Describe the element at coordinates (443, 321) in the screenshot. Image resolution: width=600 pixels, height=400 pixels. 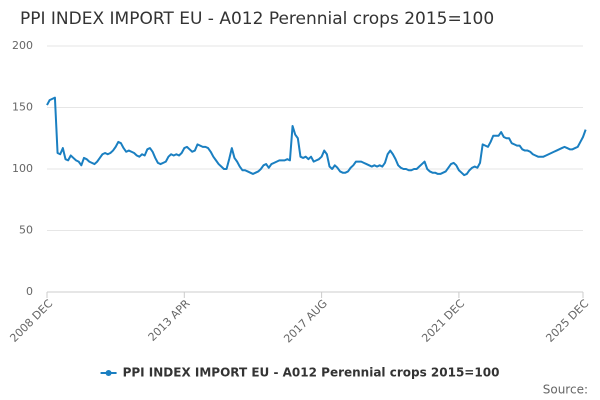
I see `x-tick-label: 2021 DEC` at that location.